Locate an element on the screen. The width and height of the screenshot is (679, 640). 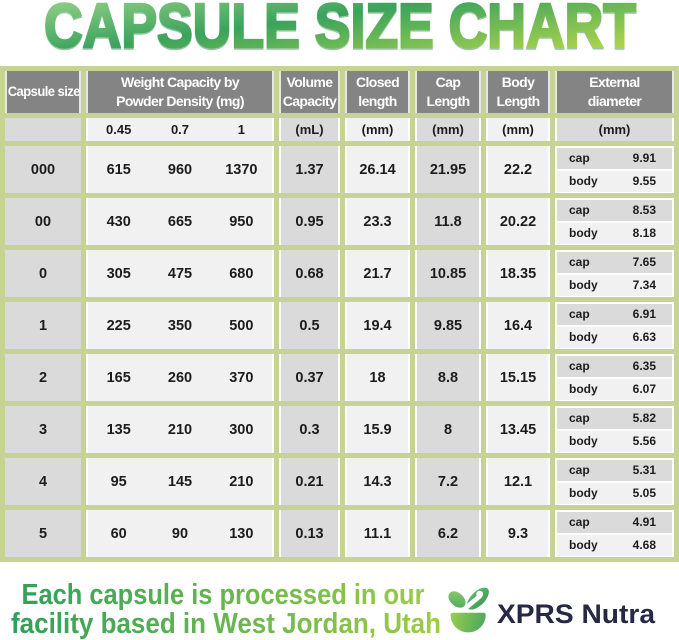
svg-text: CAPSULE SIZE CHART is located at coordinates (340, 30).